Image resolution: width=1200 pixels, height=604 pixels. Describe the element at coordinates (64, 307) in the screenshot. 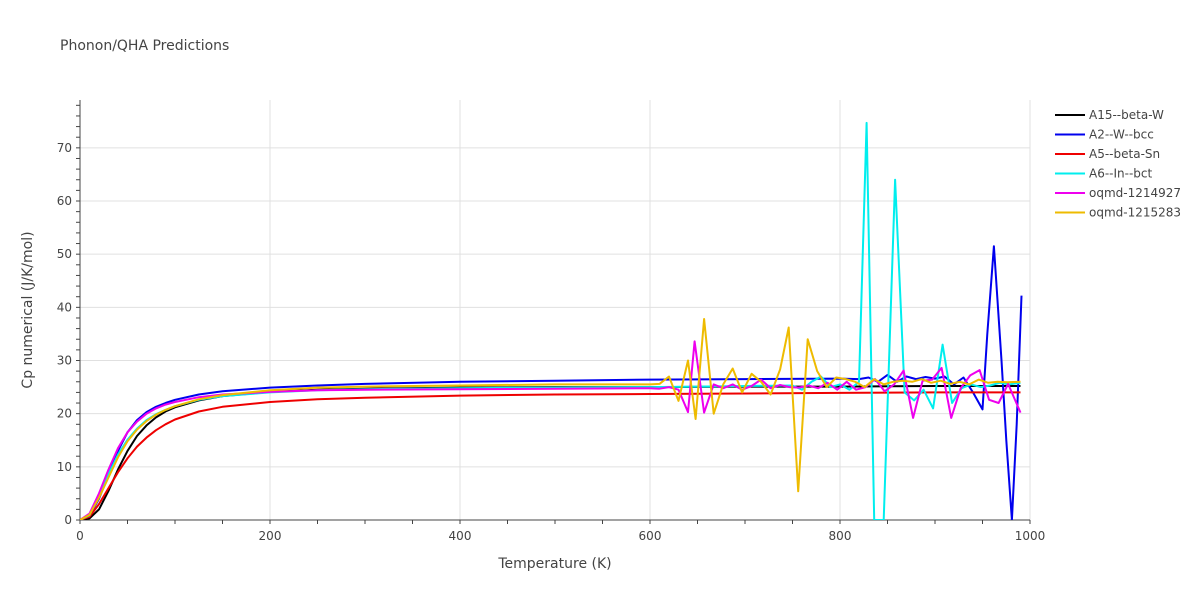

I see `y-tick-label: 40` at that location.